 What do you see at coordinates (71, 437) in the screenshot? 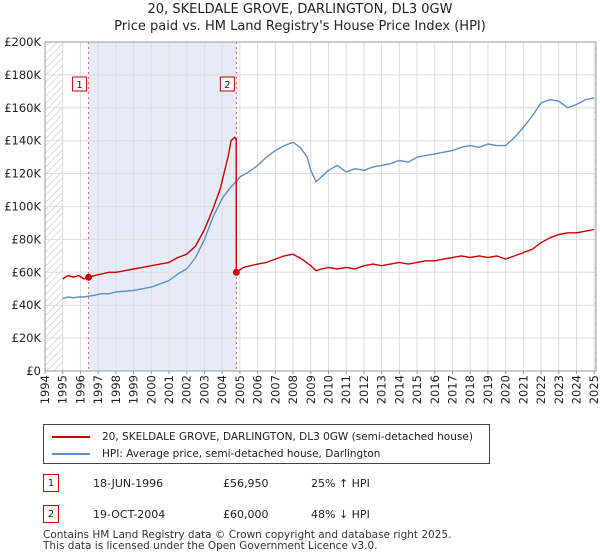
I see `legend-swatch-property` at bounding box center [71, 437].